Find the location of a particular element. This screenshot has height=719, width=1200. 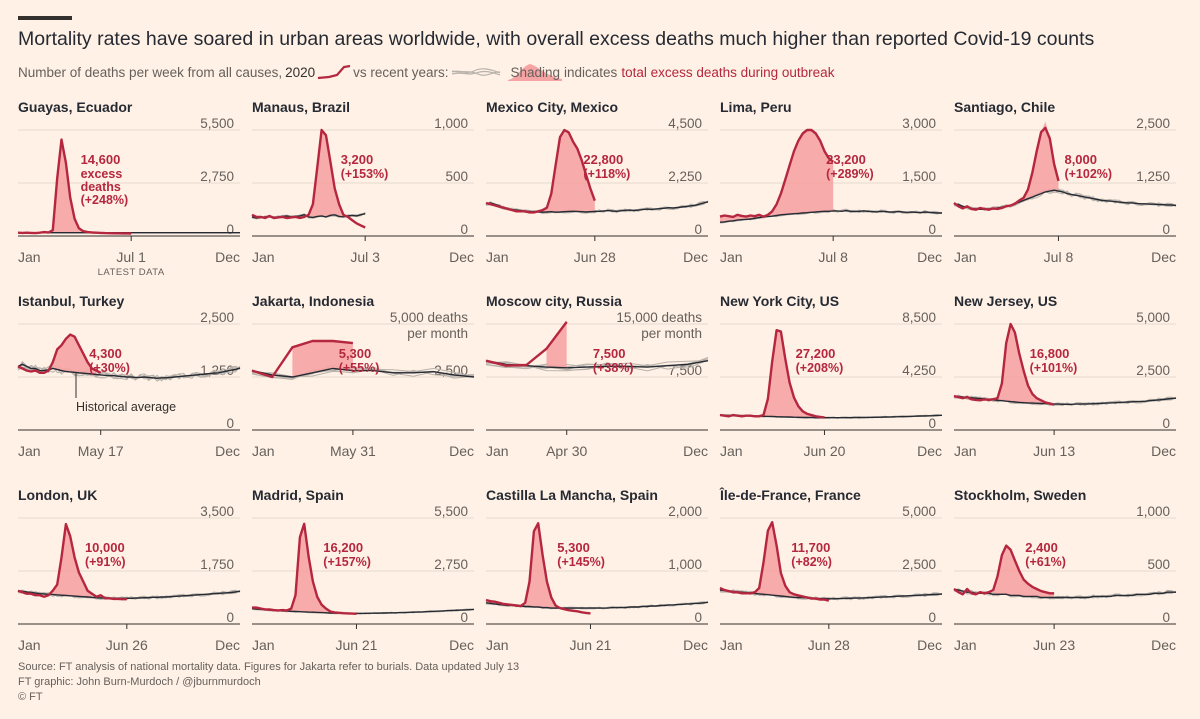

x-tick-label: Jun 26 is located at coordinates (127, 645).